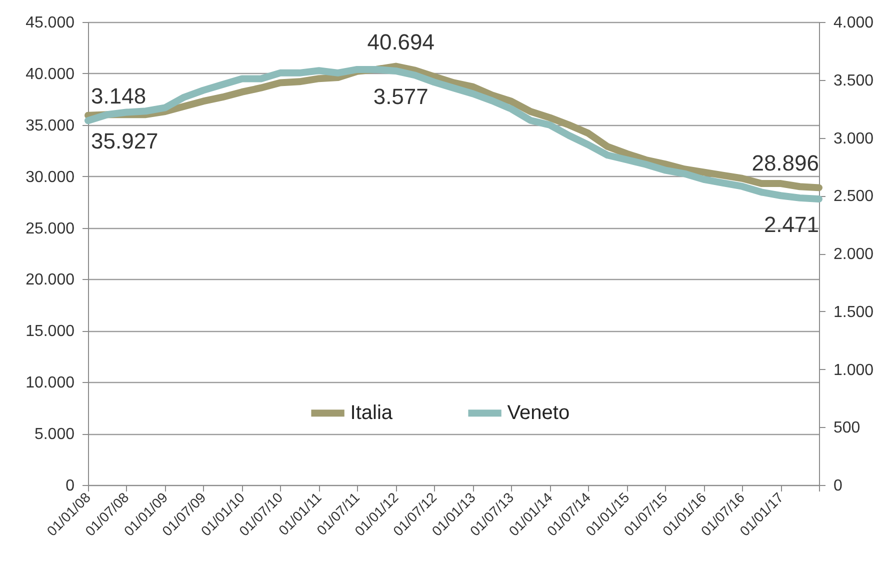 This screenshot has height=562, width=893. I want to click on y2-tick-label: 2.500, so click(854, 197).